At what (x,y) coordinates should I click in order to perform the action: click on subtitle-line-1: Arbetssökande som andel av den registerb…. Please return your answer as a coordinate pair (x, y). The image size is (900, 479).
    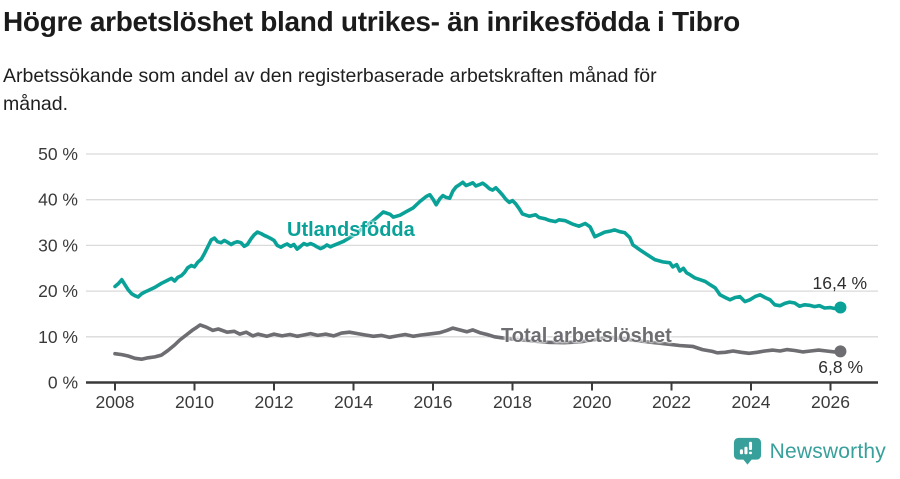
    Looking at the image, I should click on (330, 76).